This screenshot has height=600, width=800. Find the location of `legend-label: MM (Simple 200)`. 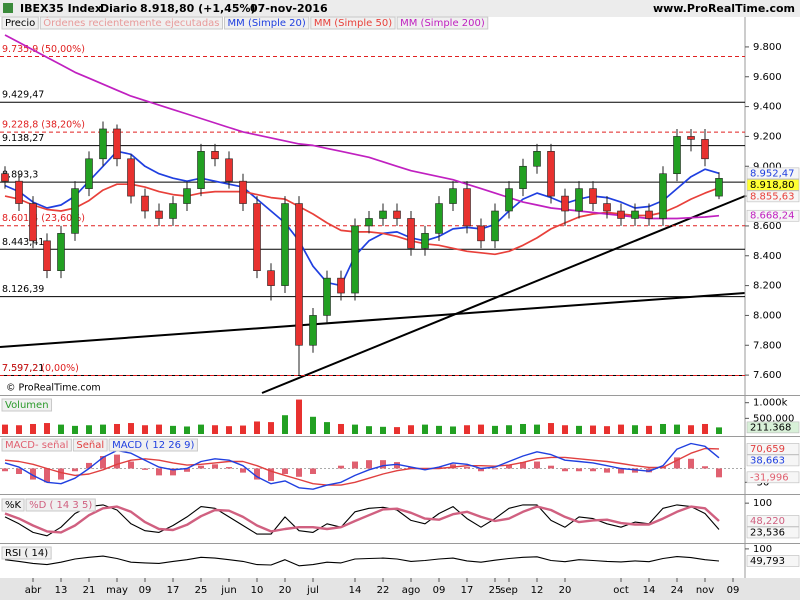

legend-label: MM (Simple 200) is located at coordinates (442, 23).